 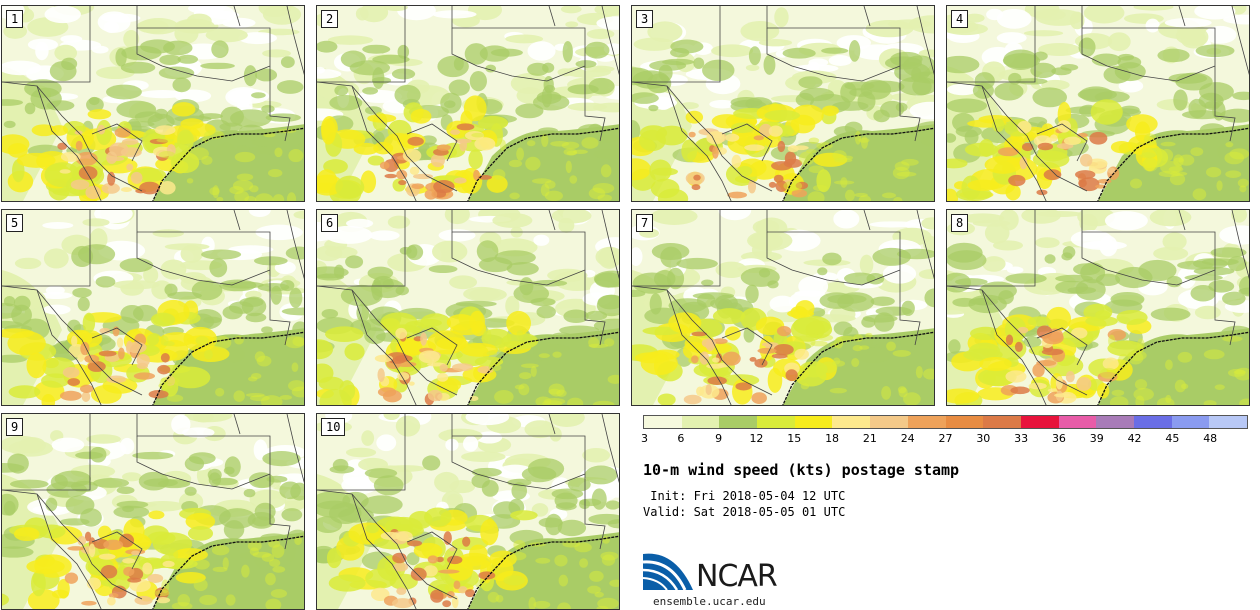 What do you see at coordinates (907, 438) in the screenshot?
I see `colorbar-tick: 24` at bounding box center [907, 438].